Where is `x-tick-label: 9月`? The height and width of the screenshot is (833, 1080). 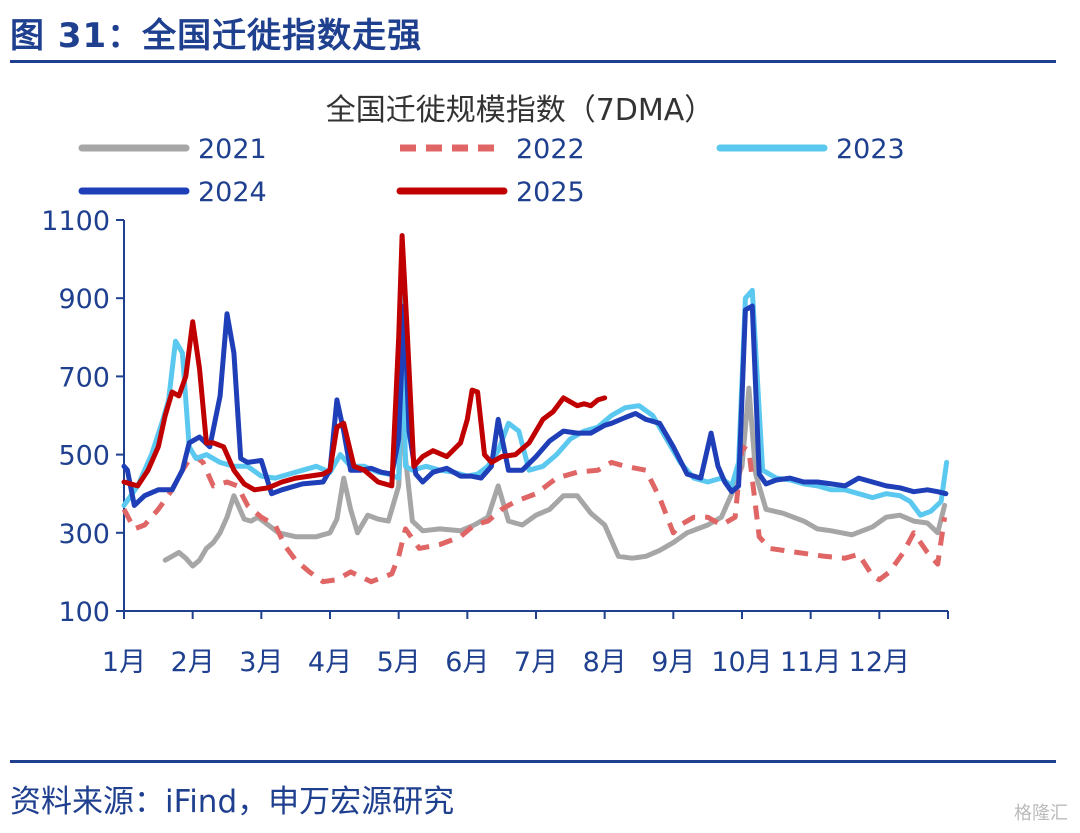
x-tick-label: 9月 is located at coordinates (673, 662).